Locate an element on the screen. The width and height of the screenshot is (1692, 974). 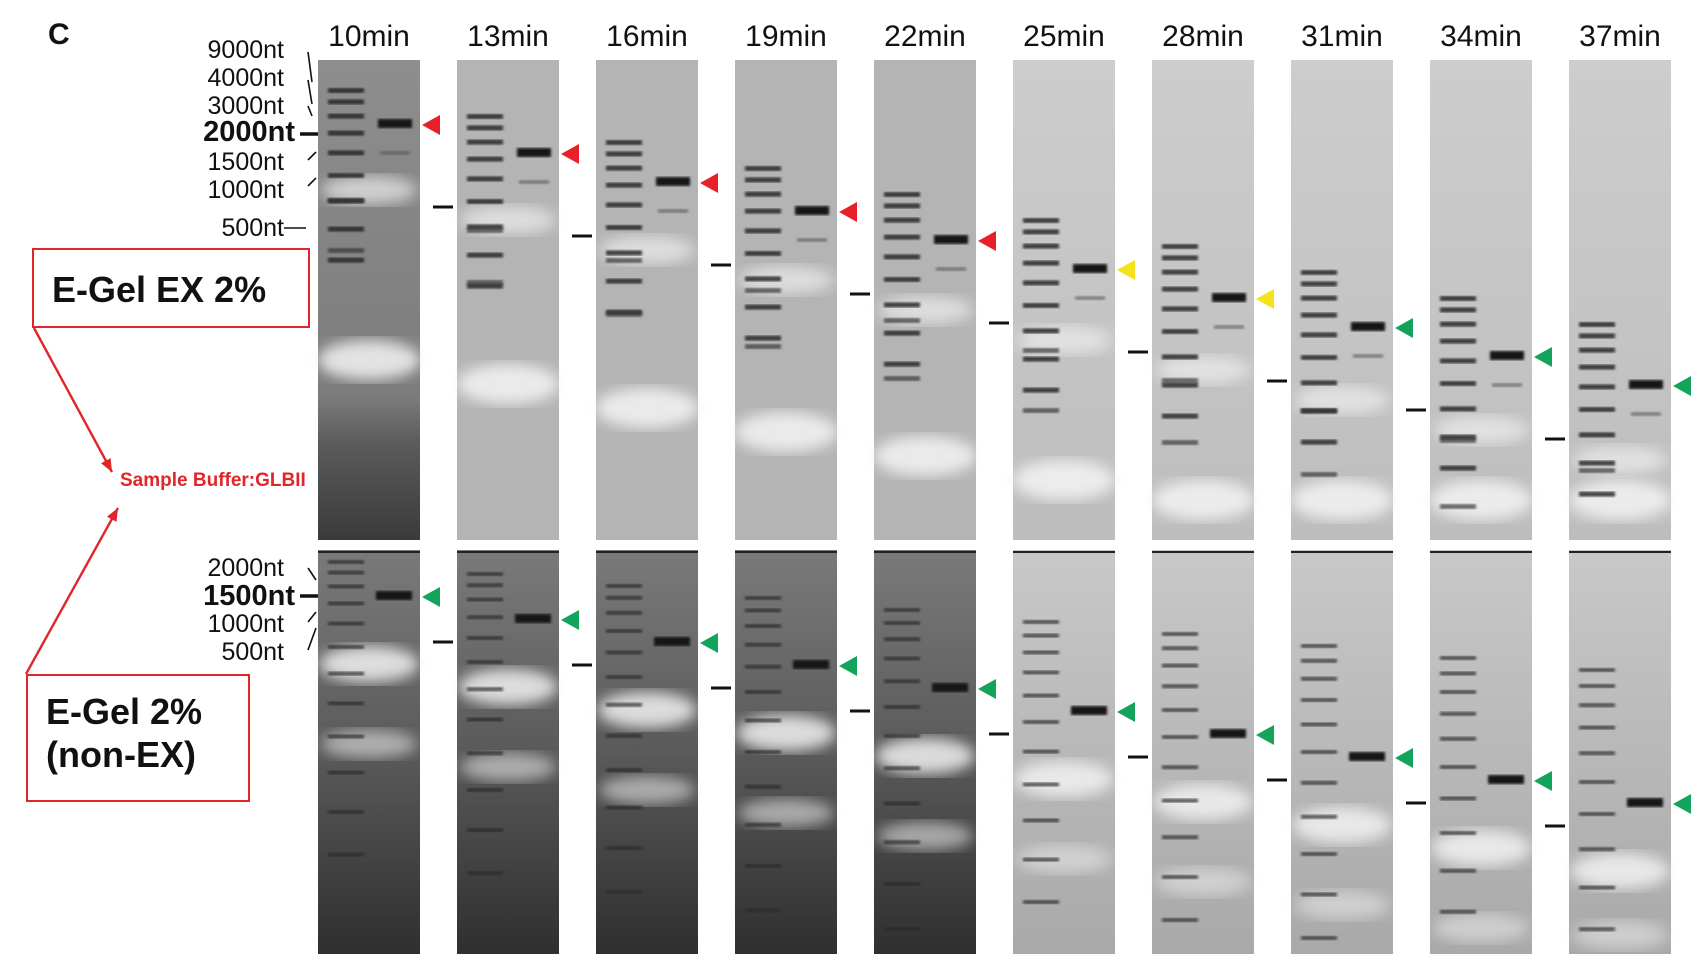
top-marker-1500: 1500nt is located at coordinates (245, 162).